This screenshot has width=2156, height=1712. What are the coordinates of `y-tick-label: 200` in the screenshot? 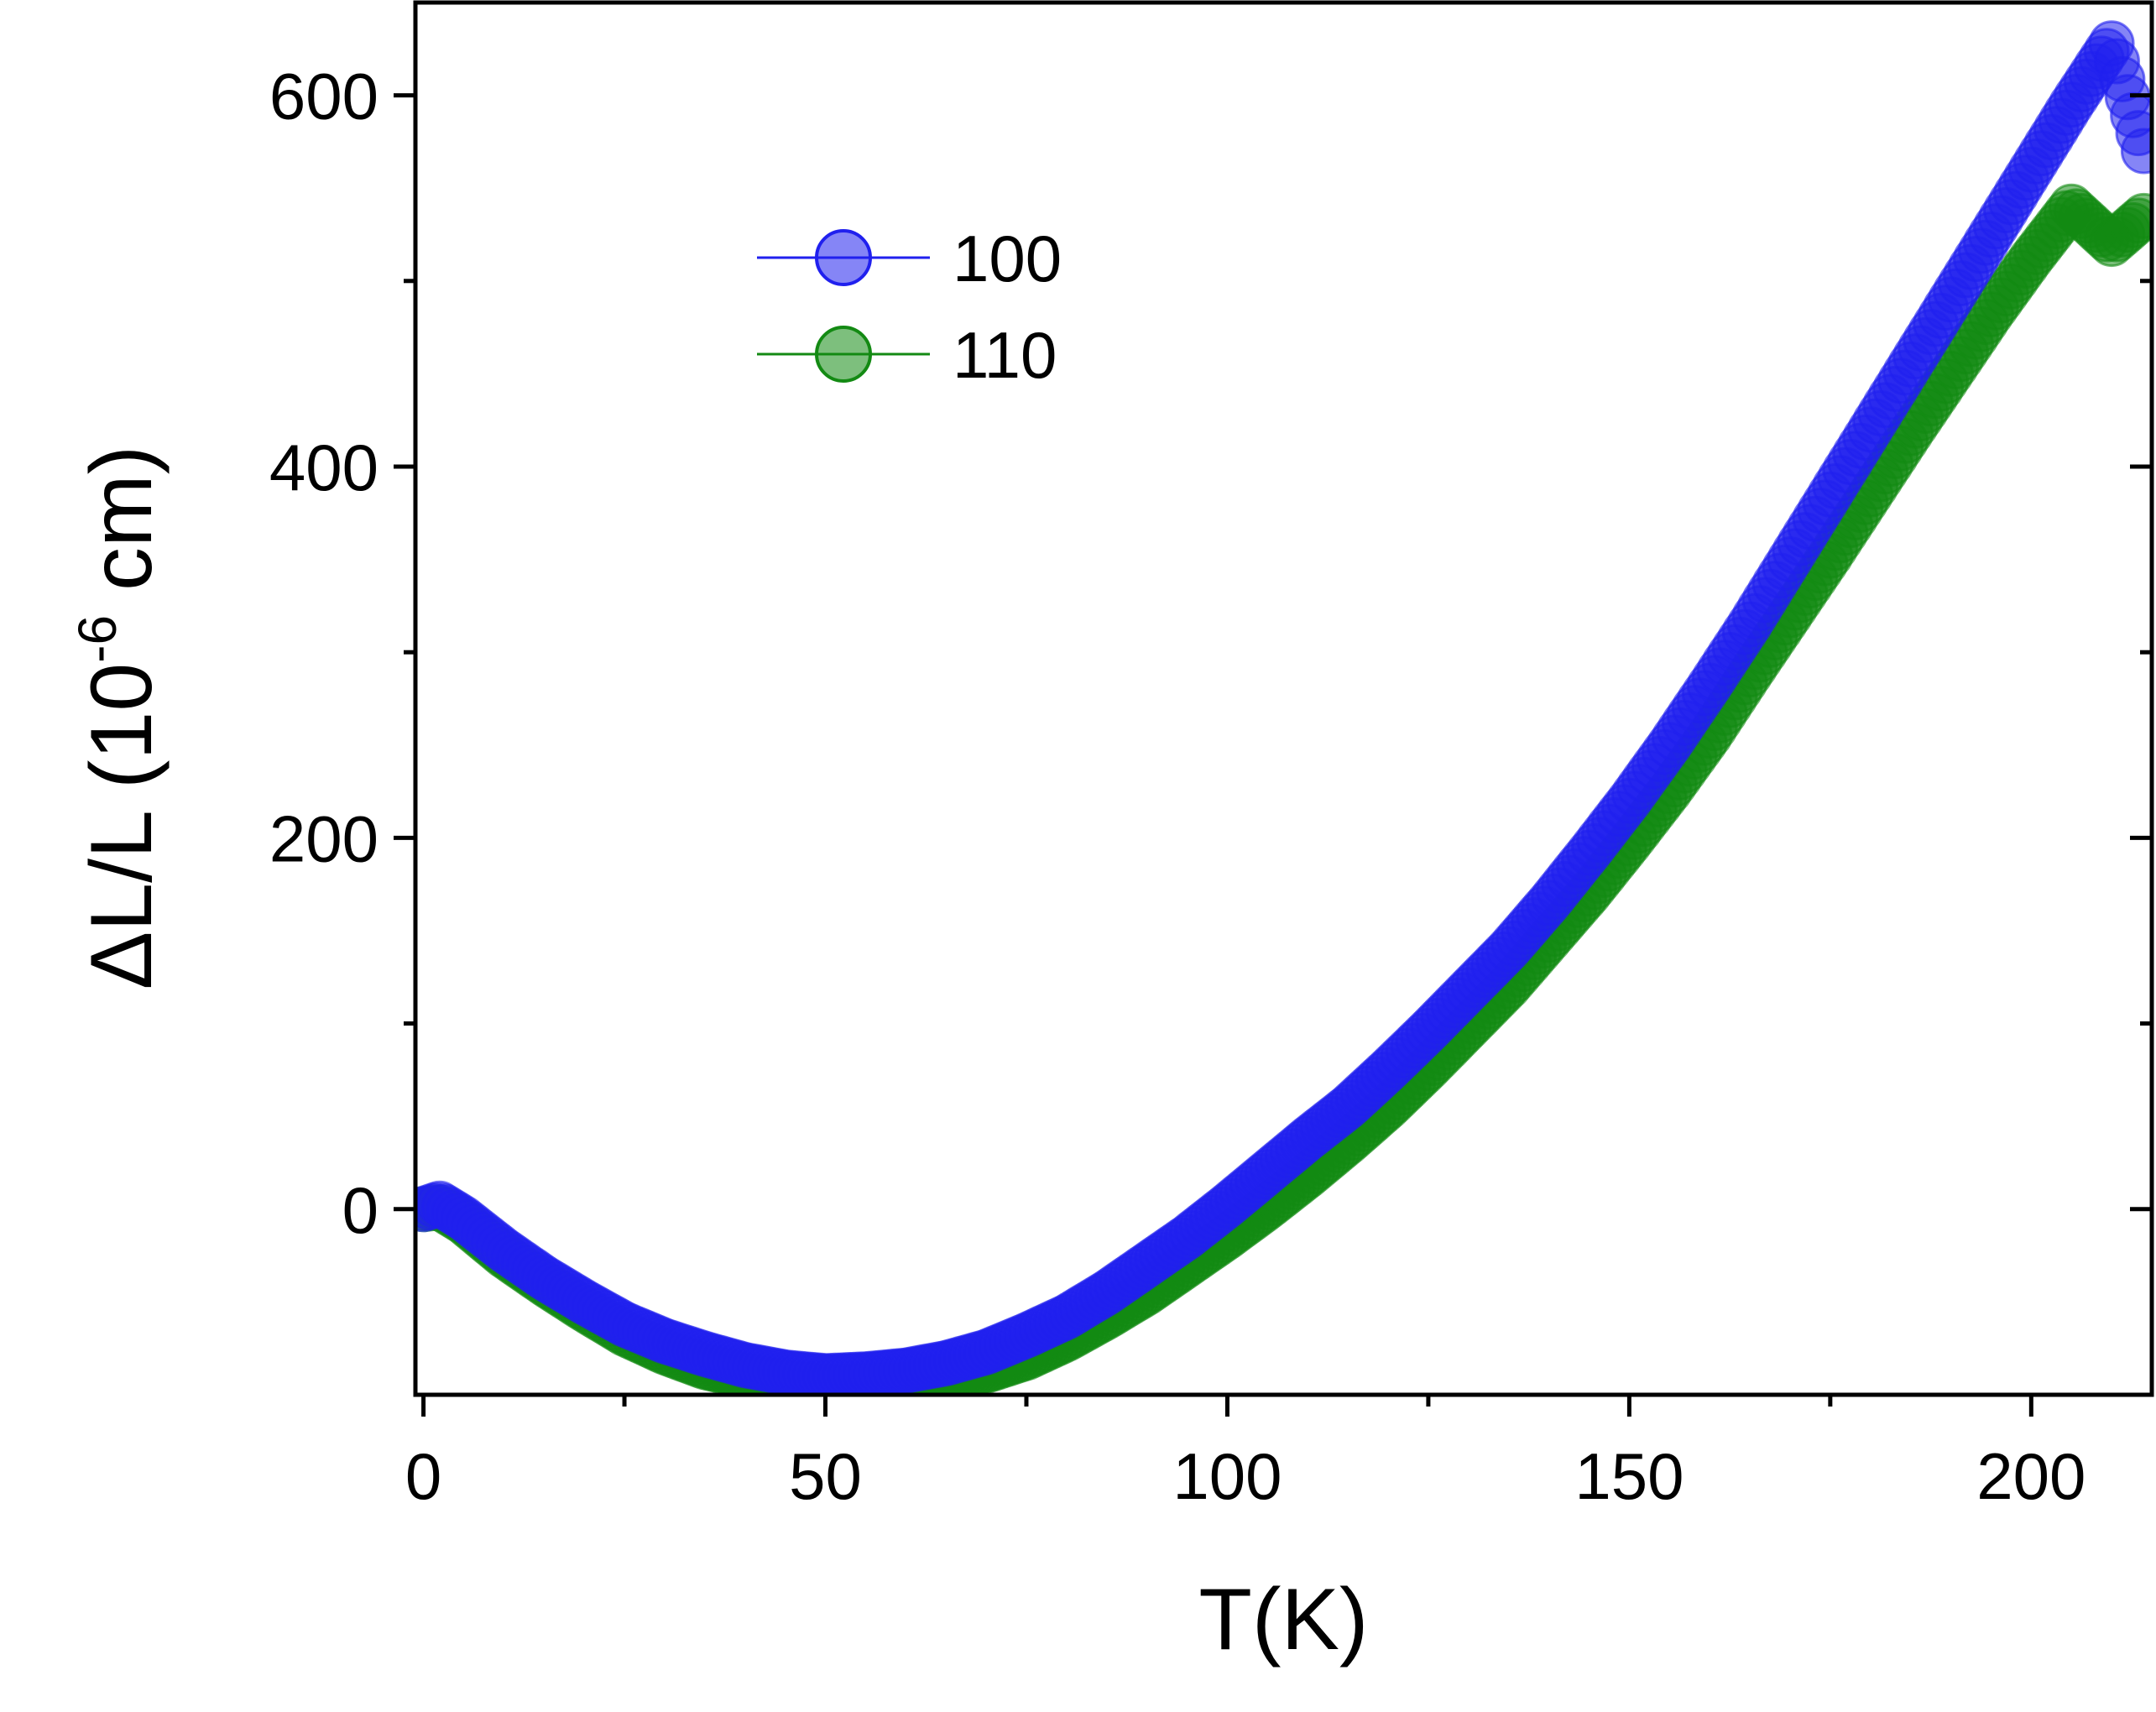 It's located at (323, 838).